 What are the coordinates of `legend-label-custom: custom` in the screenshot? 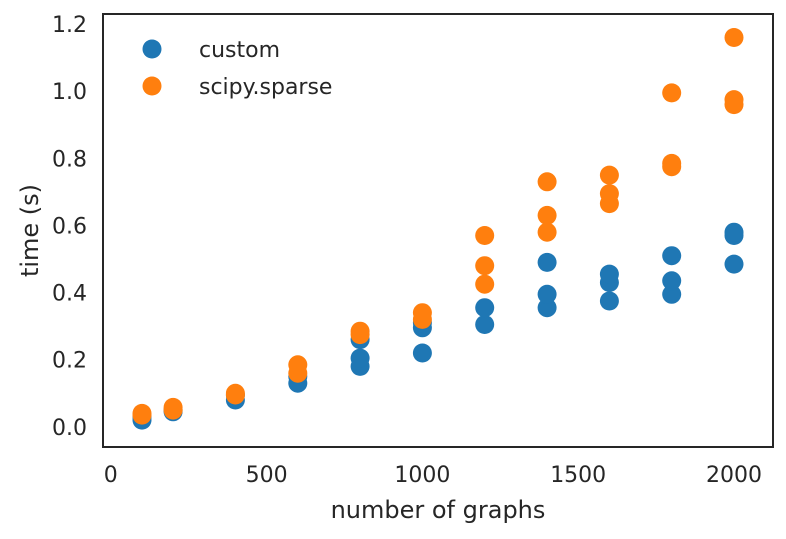 It's located at (239, 50).